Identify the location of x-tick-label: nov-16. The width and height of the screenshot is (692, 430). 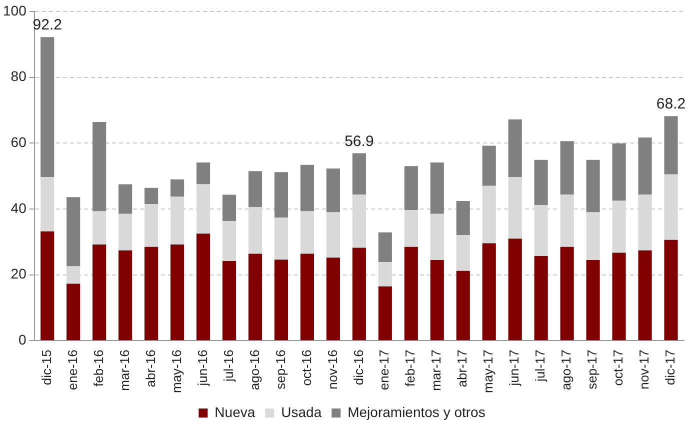
(332, 370).